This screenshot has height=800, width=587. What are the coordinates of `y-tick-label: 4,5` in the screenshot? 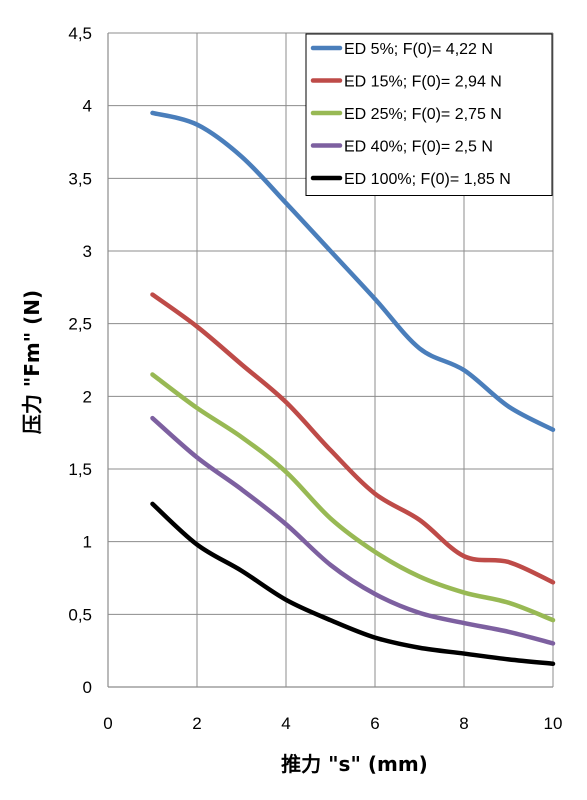 It's located at (80, 33).